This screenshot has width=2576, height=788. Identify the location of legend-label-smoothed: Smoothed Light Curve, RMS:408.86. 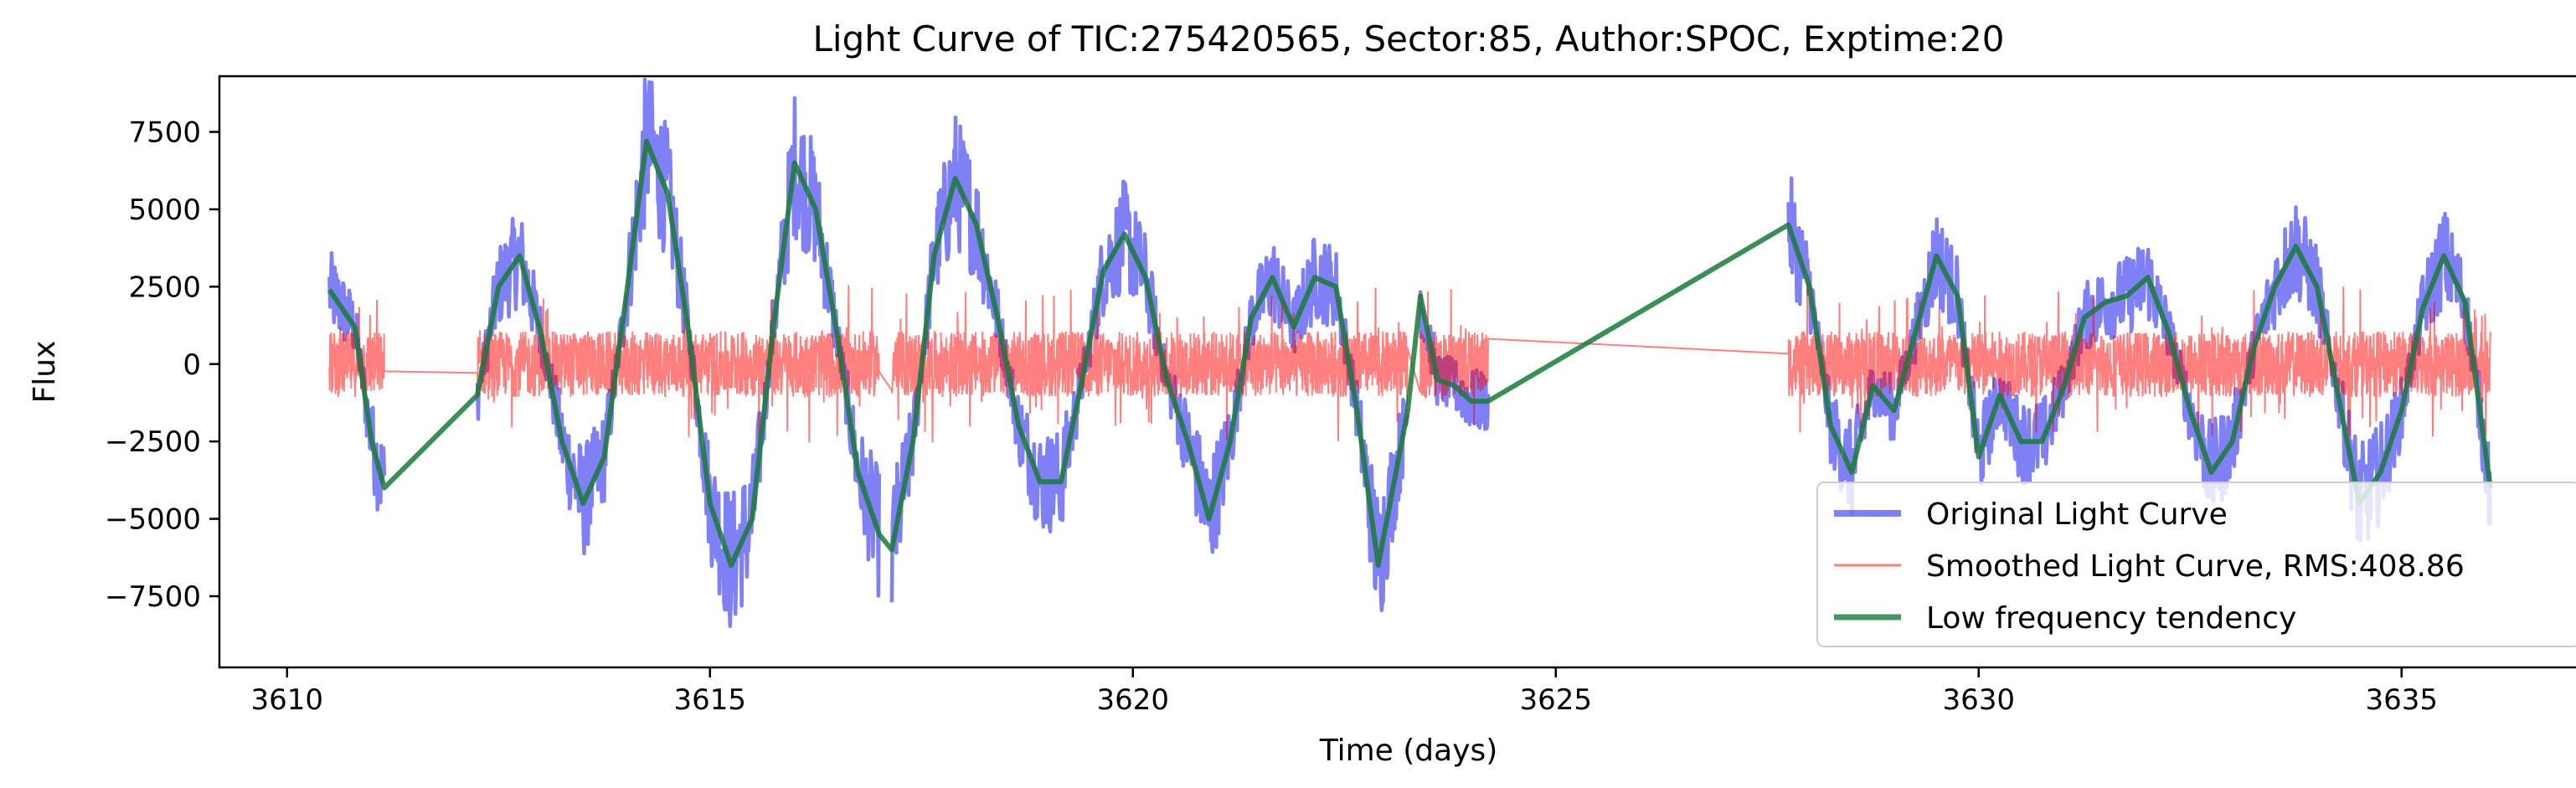
(2195, 566).